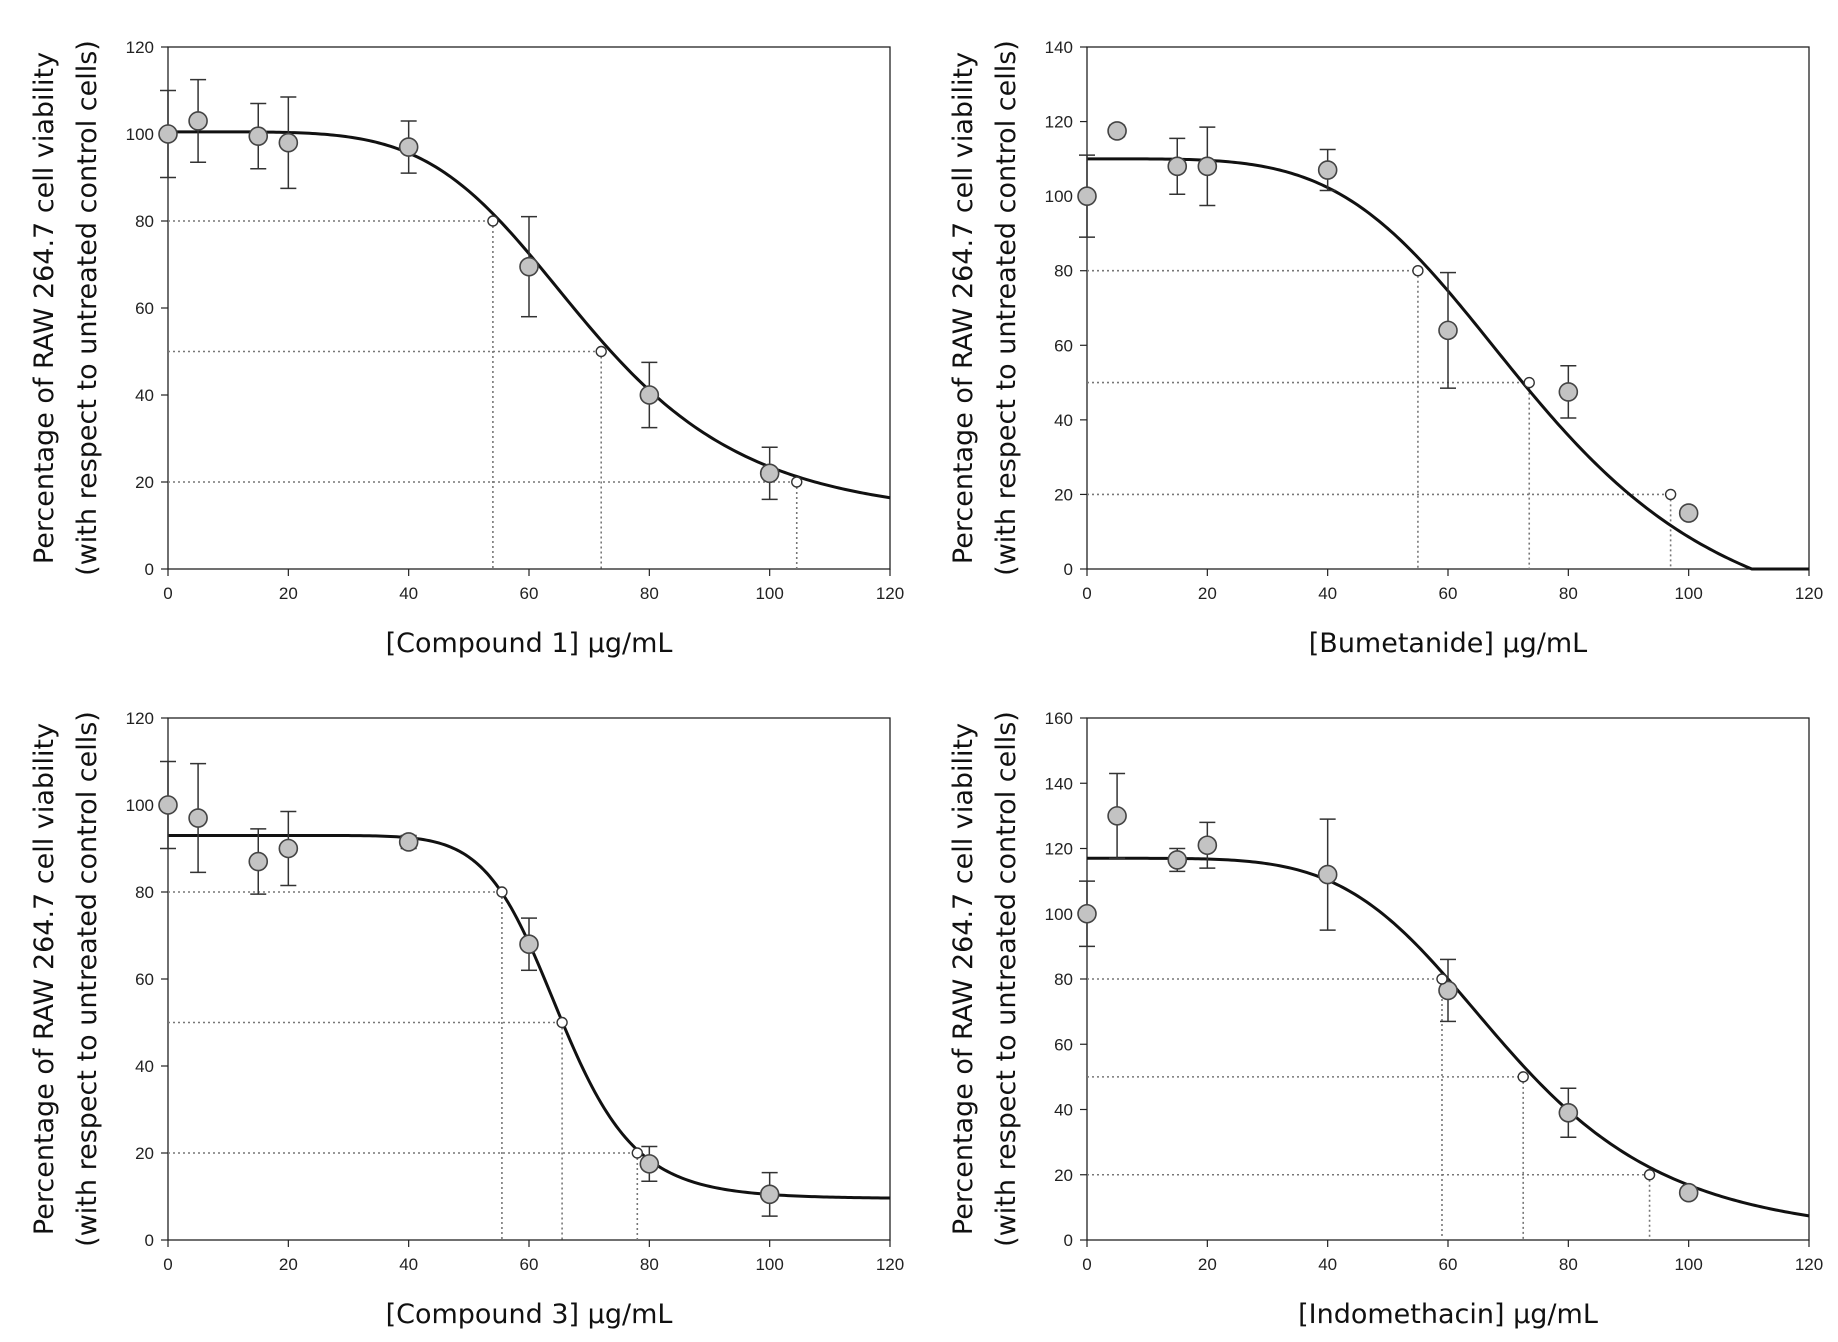 The width and height of the screenshot is (1838, 1342). I want to click on x-axis-label: [Indomethacin] μg/mL, so click(1448, 1314).